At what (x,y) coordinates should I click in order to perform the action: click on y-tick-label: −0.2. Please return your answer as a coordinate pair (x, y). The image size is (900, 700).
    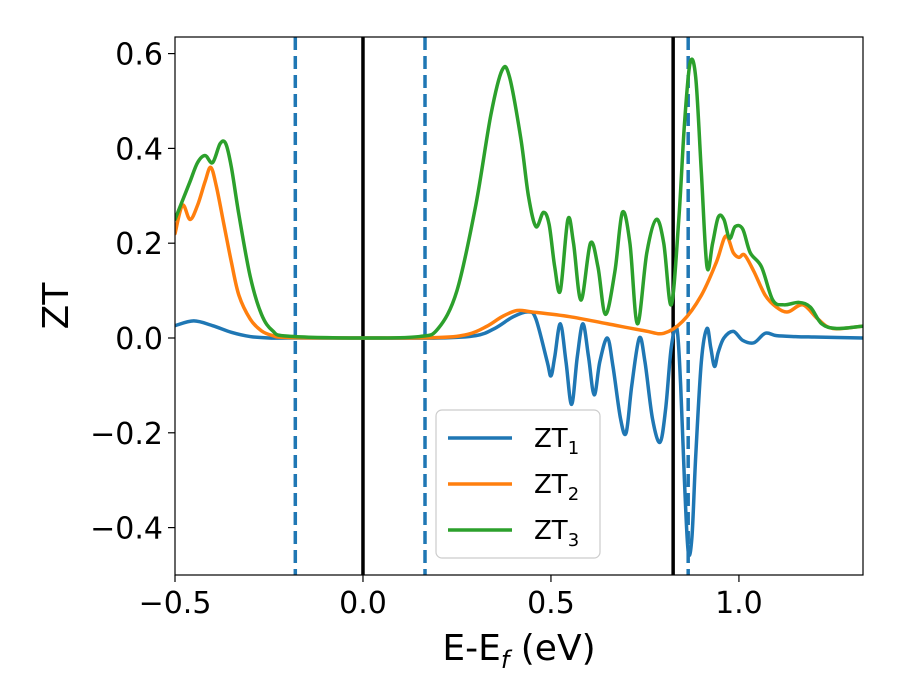
    Looking at the image, I should click on (126, 434).